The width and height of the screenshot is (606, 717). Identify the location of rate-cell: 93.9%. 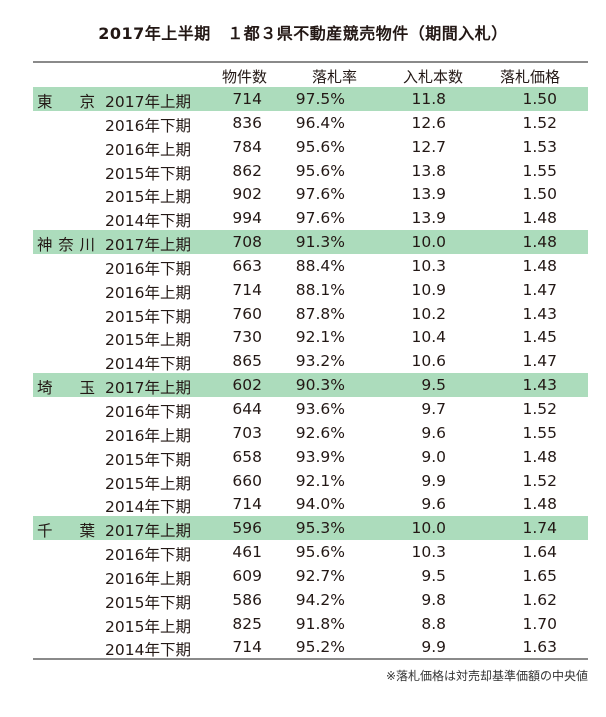
(320, 456).